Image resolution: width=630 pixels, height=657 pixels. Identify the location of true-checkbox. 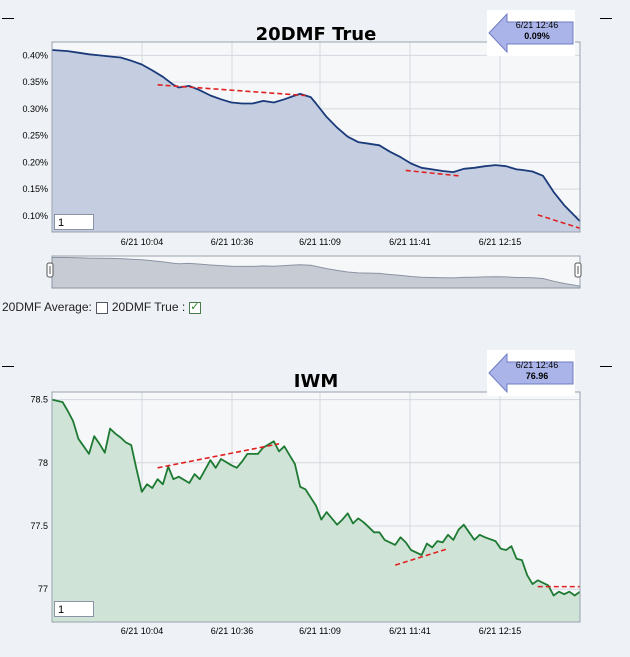
(195, 307).